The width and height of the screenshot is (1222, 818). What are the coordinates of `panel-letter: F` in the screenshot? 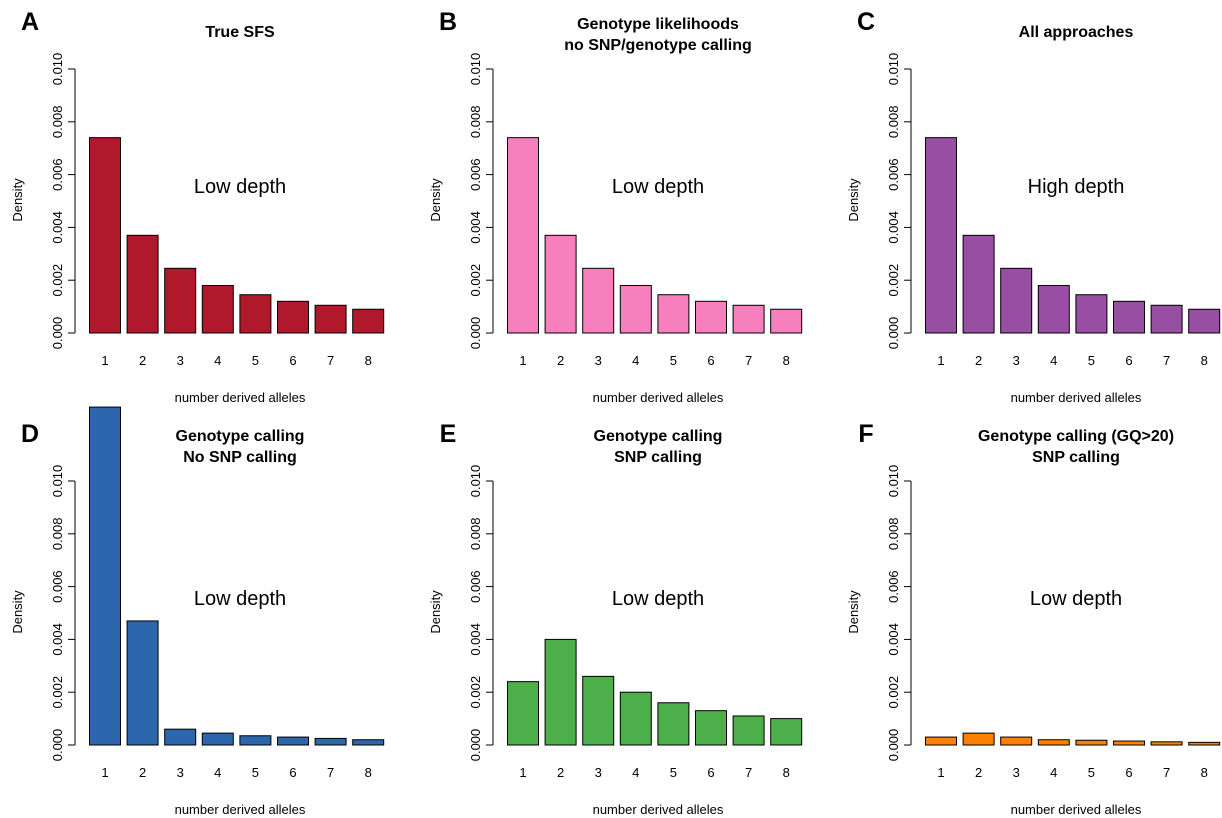 It's located at (865, 434).